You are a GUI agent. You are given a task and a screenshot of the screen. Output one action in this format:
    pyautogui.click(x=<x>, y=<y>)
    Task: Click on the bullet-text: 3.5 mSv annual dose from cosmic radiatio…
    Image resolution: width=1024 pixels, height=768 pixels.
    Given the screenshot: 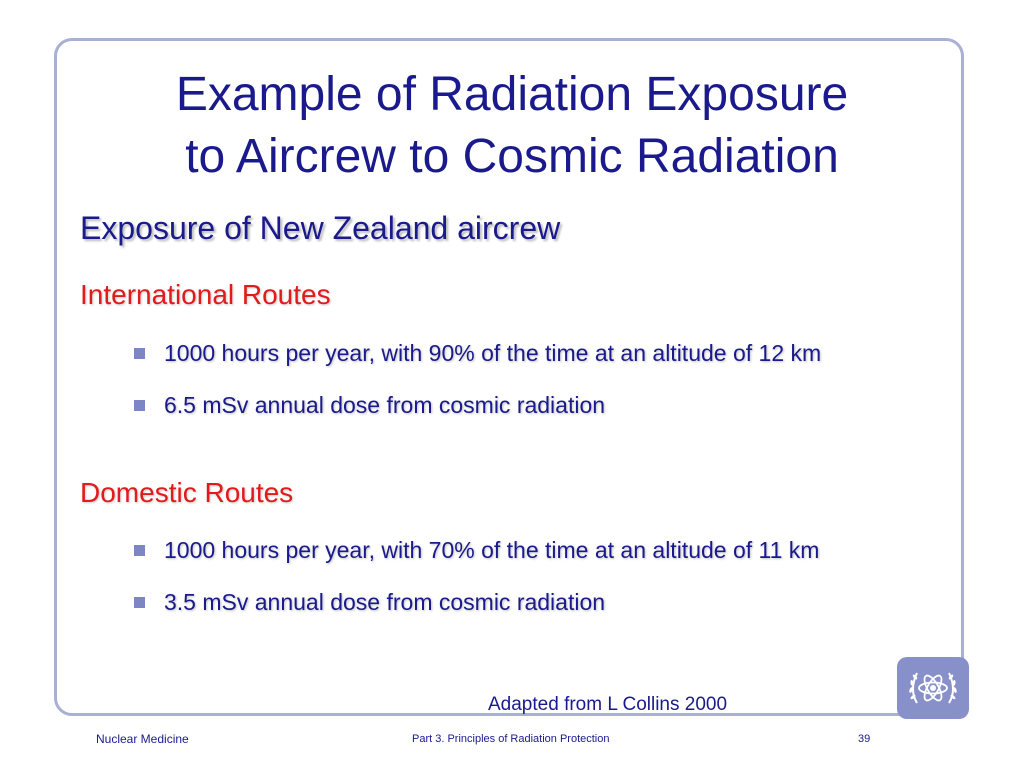 What is the action you would take?
    pyautogui.click(x=385, y=602)
    